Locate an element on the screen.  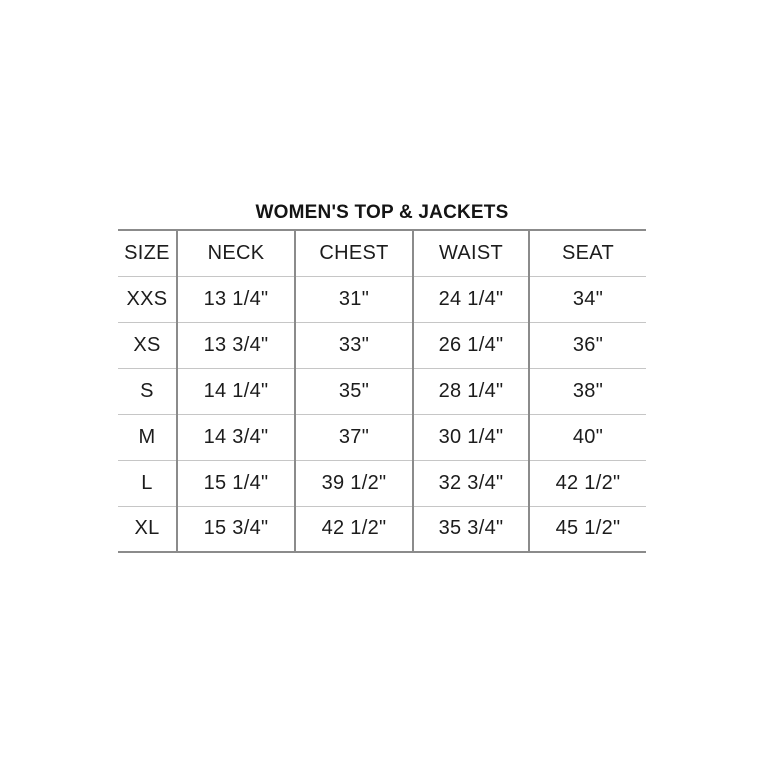
row-label-size: XL is located at coordinates (148, 529).